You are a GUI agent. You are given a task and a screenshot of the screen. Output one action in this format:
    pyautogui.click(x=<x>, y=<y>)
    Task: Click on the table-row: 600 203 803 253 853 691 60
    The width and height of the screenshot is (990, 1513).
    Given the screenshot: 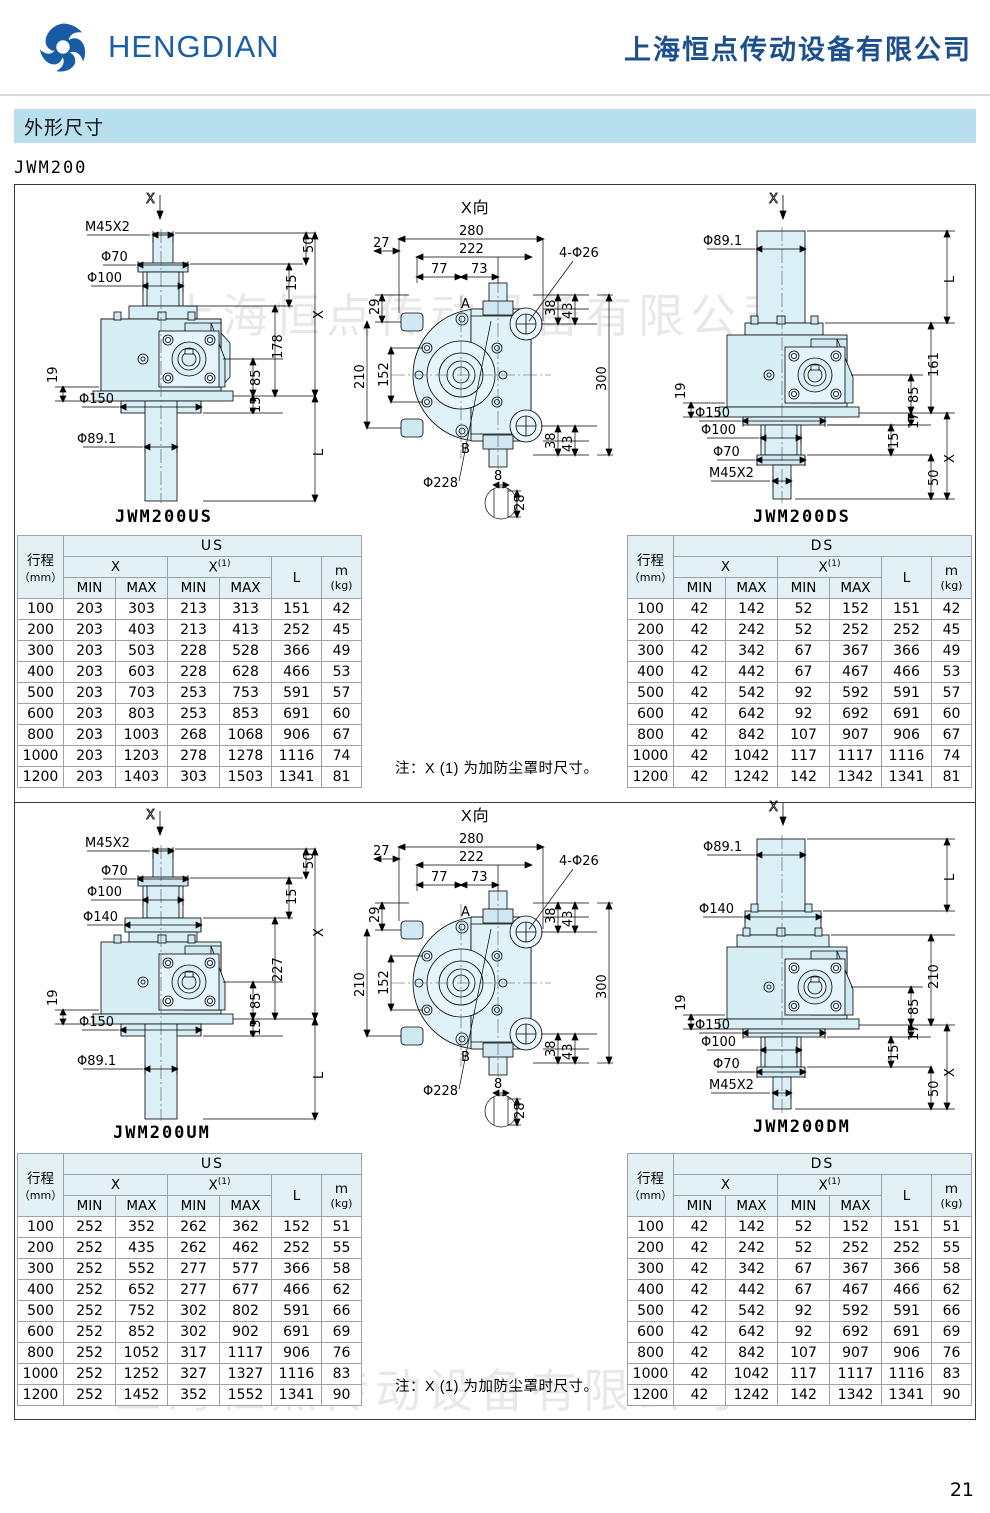 What is the action you would take?
    pyautogui.click(x=189, y=714)
    